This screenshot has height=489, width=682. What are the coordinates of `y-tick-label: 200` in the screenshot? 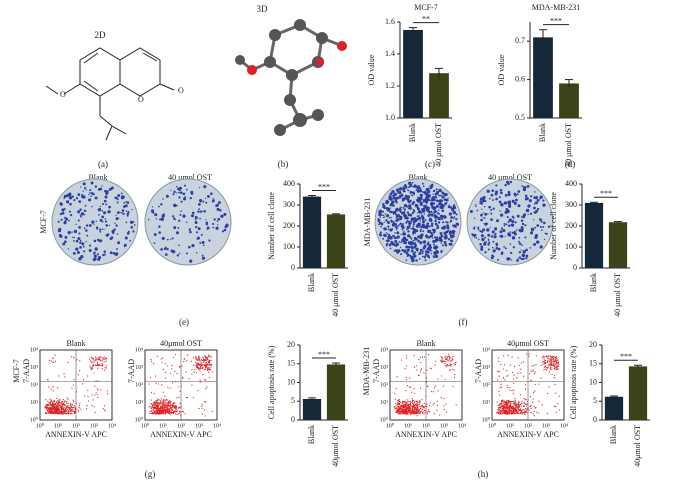 It's located at (571, 225).